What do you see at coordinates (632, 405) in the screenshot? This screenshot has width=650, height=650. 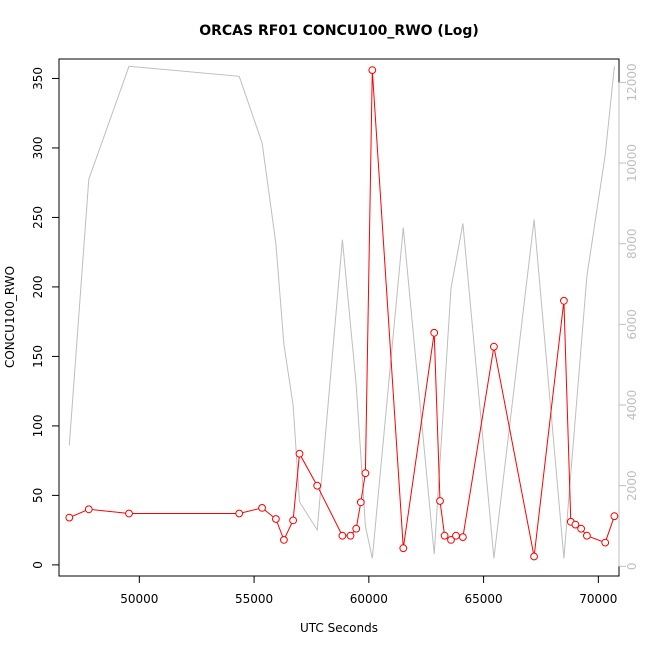 I see `y2-tick-label: 4000` at bounding box center [632, 405].